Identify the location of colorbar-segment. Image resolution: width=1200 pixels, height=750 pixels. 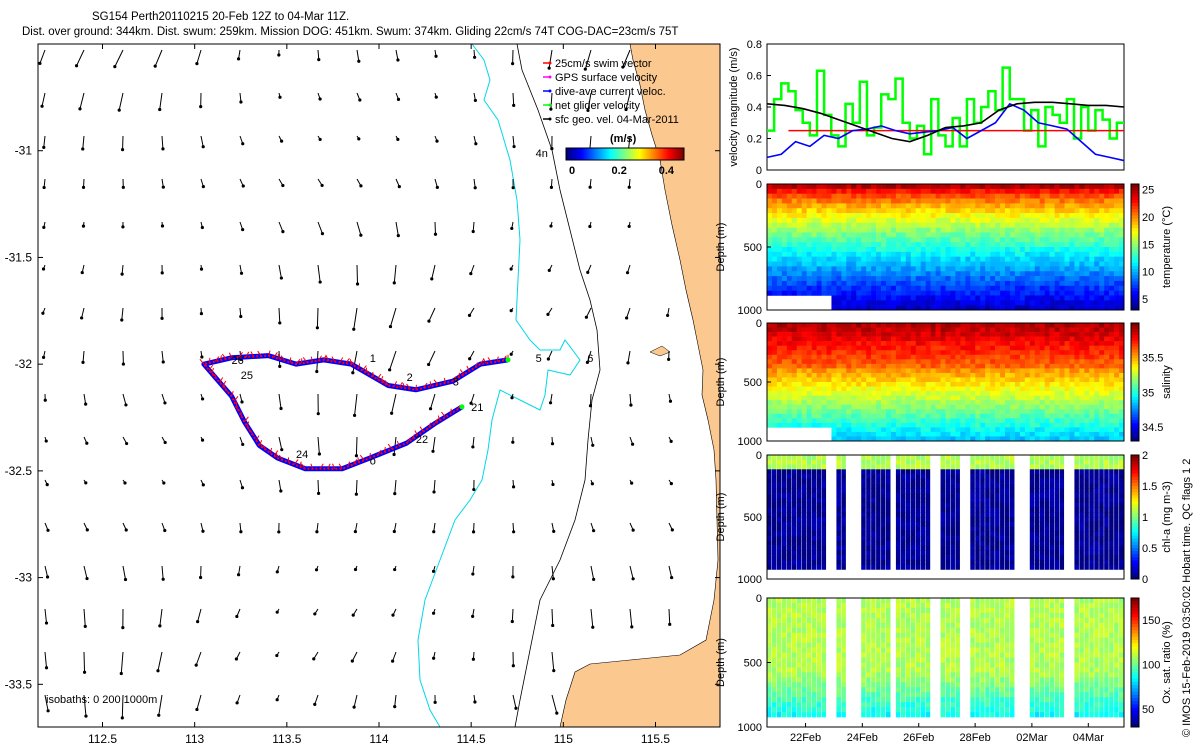
(640, 154).